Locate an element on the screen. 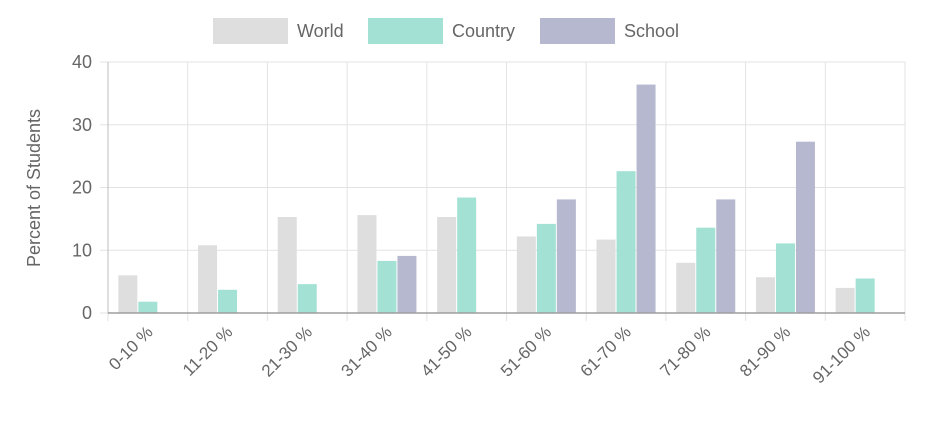 The height and width of the screenshot is (421, 928). y-tick-label: 10 is located at coordinates (82, 250).